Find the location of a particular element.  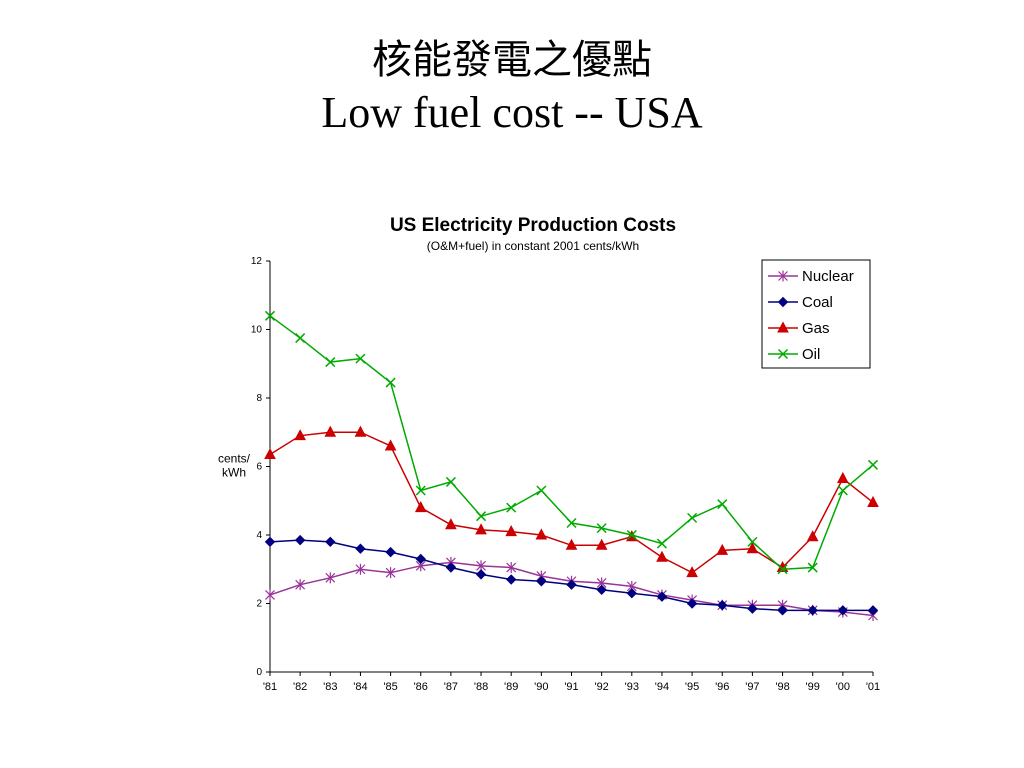

x-tick-label: '97 is located at coordinates (752, 687).